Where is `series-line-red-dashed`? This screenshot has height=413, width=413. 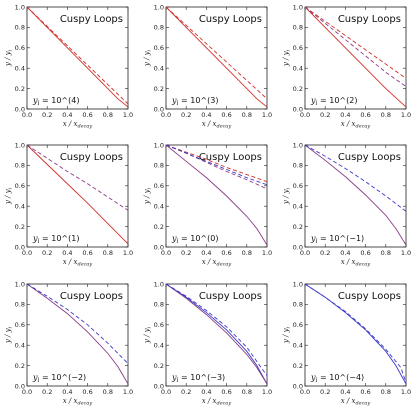 series-line-red-dashed is located at coordinates (216, 53).